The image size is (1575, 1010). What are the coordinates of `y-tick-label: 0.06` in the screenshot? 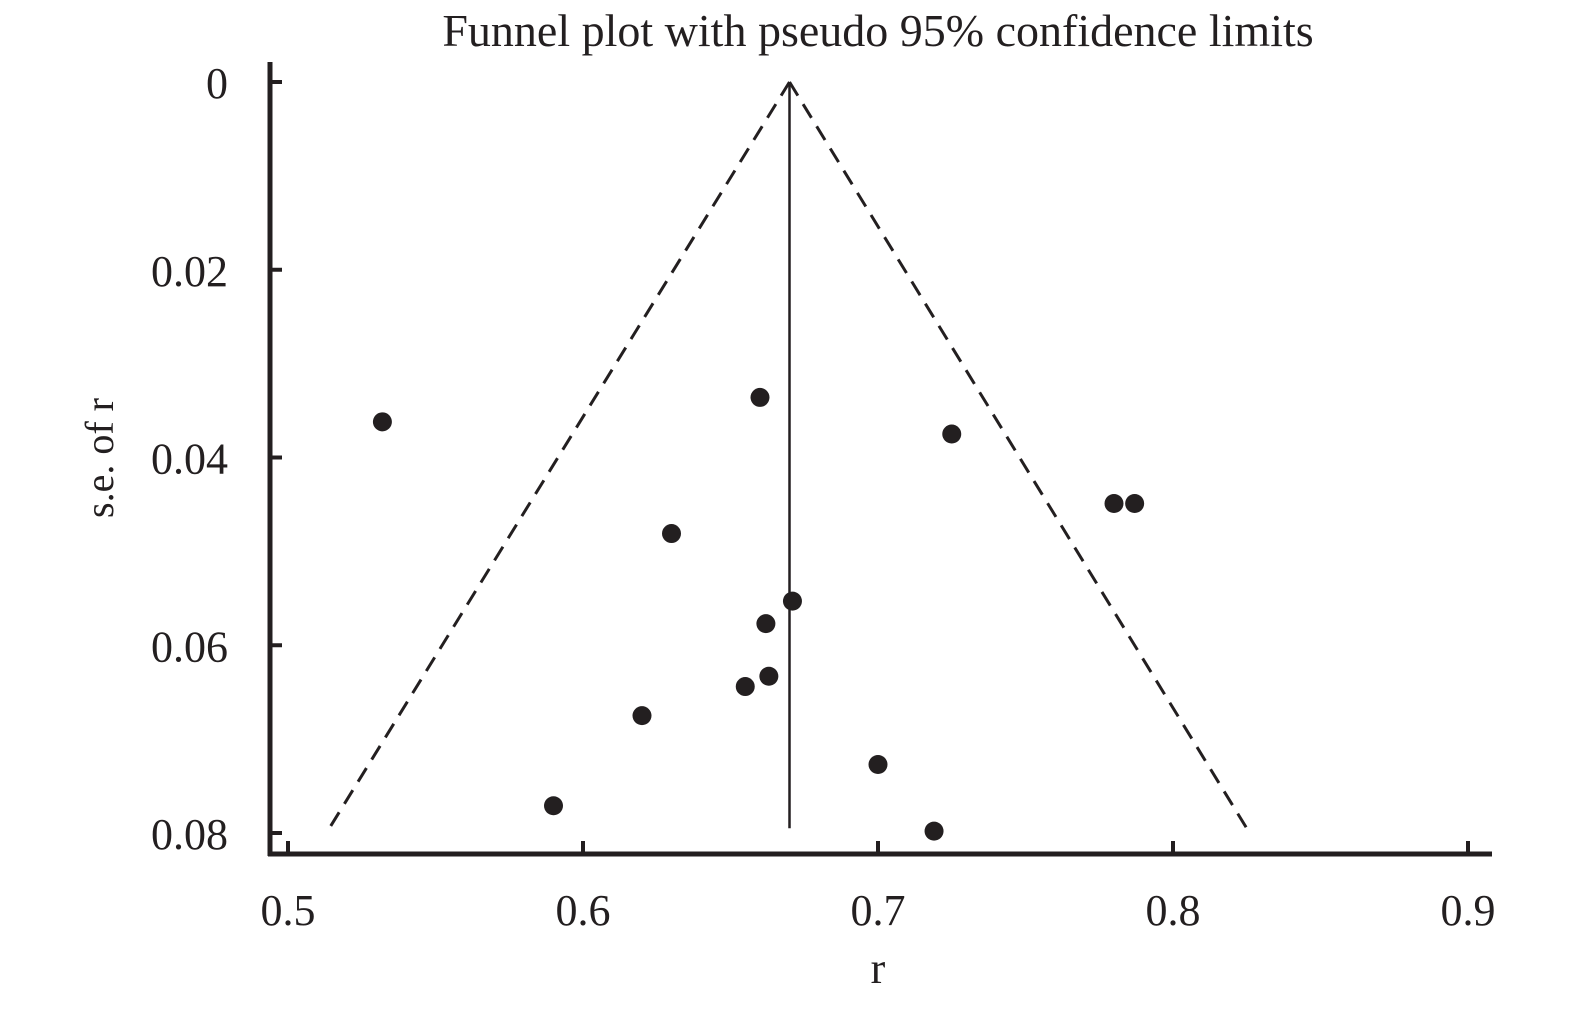 It's located at (189, 646).